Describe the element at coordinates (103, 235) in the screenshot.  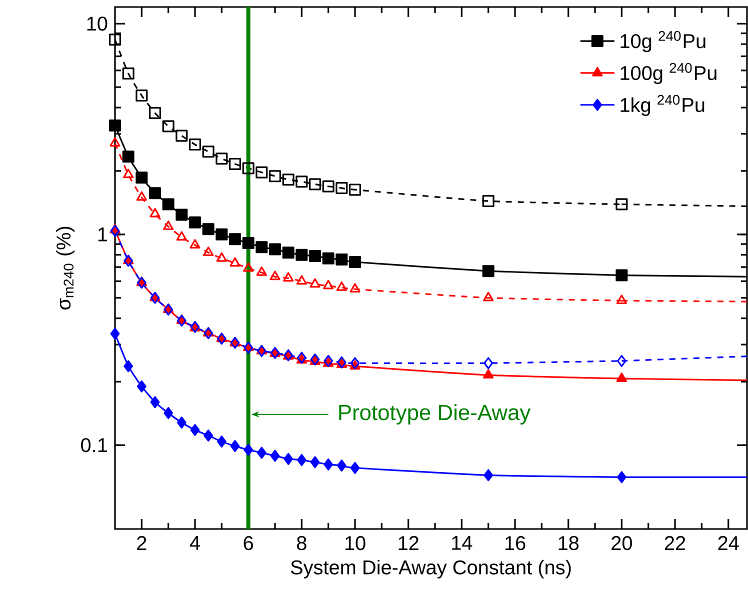
I see `y-tick-label: 1` at that location.